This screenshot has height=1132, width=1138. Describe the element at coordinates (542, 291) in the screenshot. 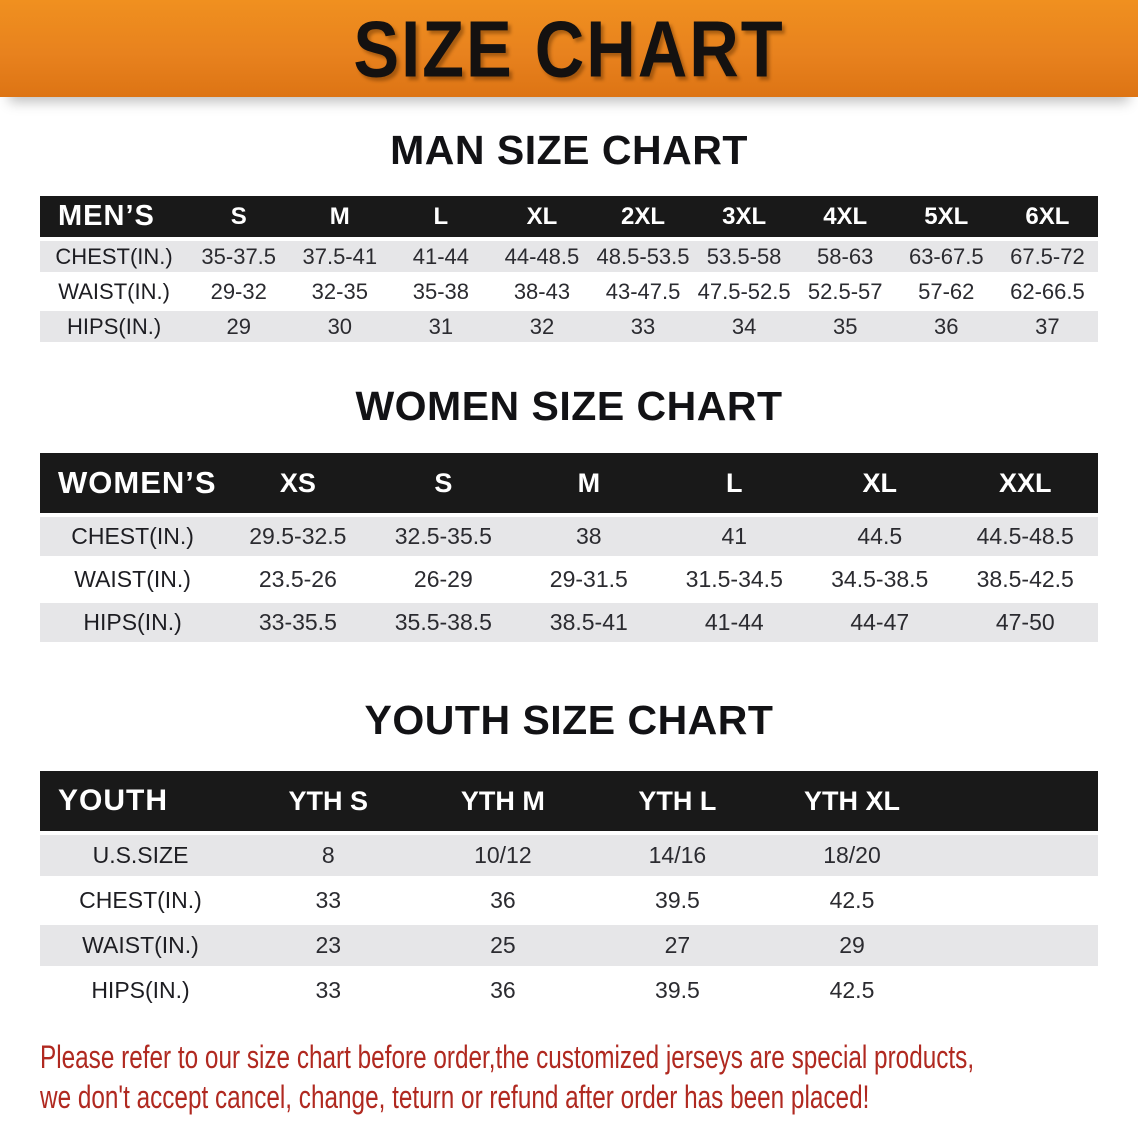

I see `size-value-cell: 38-43` at that location.